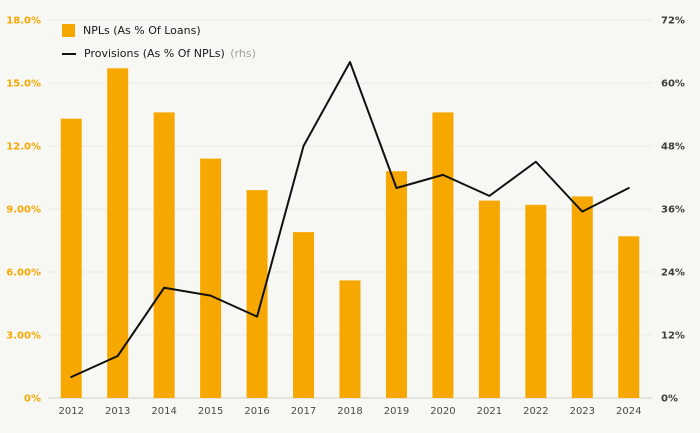 This screenshot has height=433, width=700. I want to click on provisions-line-swatch-icon, so click(69, 53).